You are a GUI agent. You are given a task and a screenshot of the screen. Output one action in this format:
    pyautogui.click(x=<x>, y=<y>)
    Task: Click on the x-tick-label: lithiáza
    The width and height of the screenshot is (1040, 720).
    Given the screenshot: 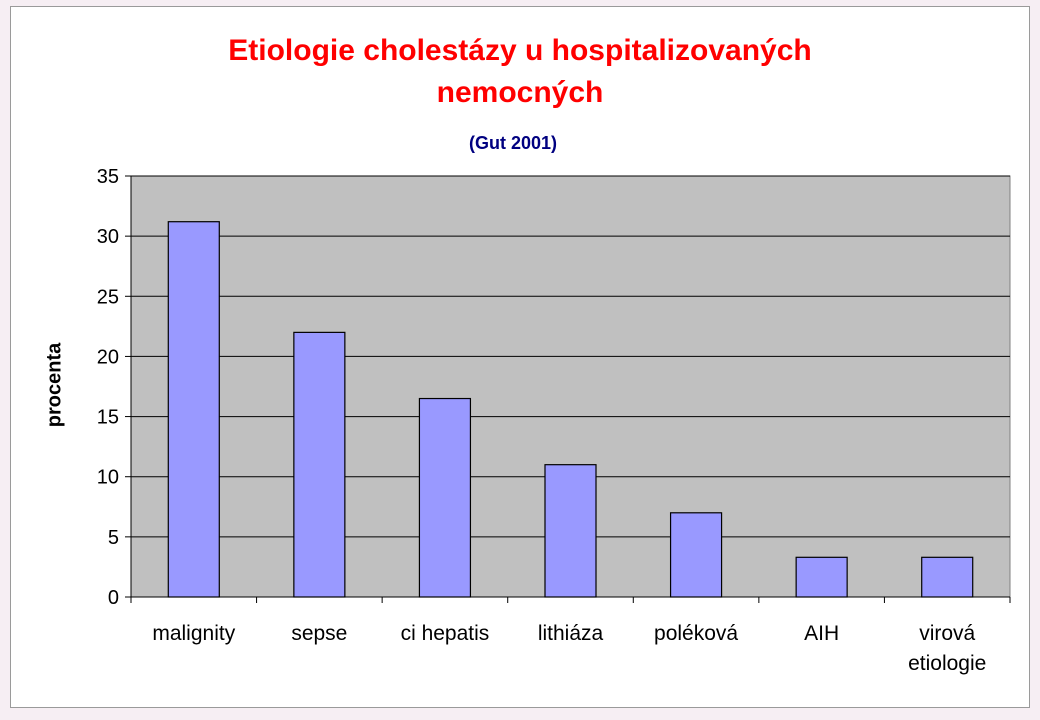 What is the action you would take?
    pyautogui.click(x=571, y=633)
    